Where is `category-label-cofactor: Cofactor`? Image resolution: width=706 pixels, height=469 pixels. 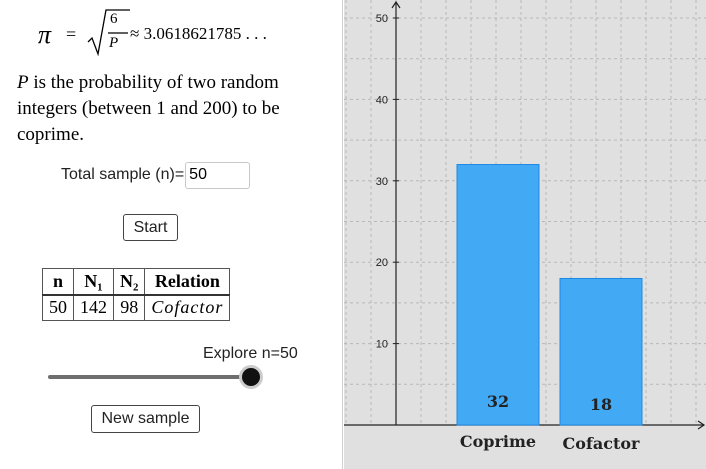
category-label-cofactor: Cofactor is located at coordinates (601, 443).